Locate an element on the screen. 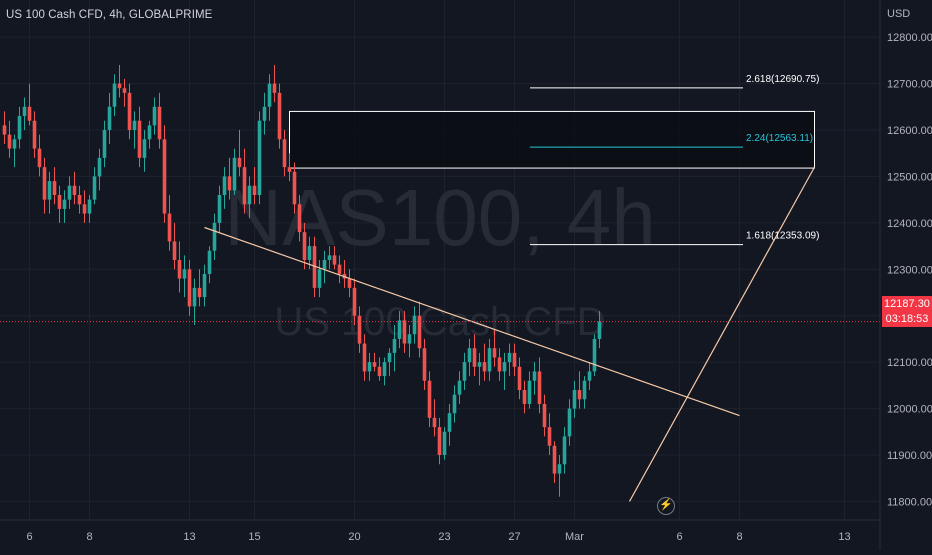  fib-level-label: 2.24(12563.11) is located at coordinates (779, 138).